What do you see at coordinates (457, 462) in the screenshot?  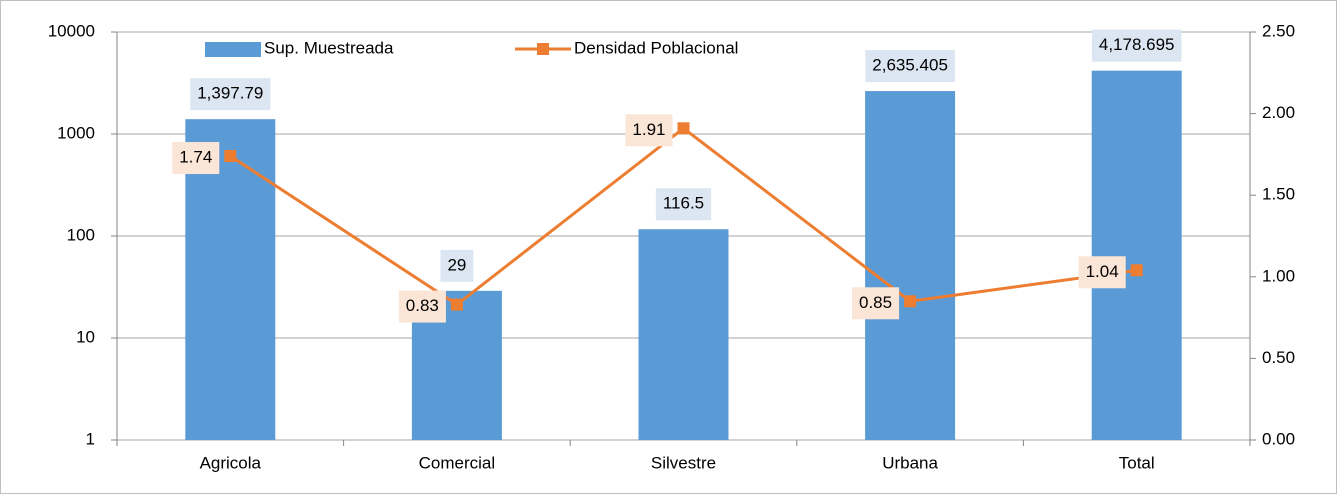 I see `x-tick-label: Comercial` at bounding box center [457, 462].